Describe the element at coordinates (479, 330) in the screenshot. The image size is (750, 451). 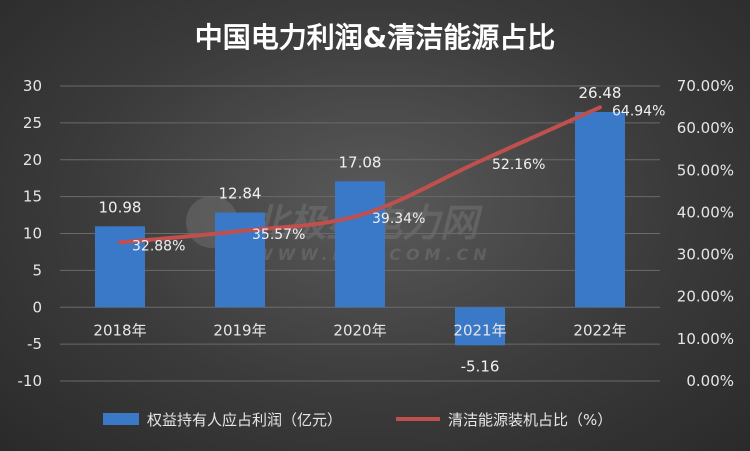
I see `category-label: 2021年` at that location.